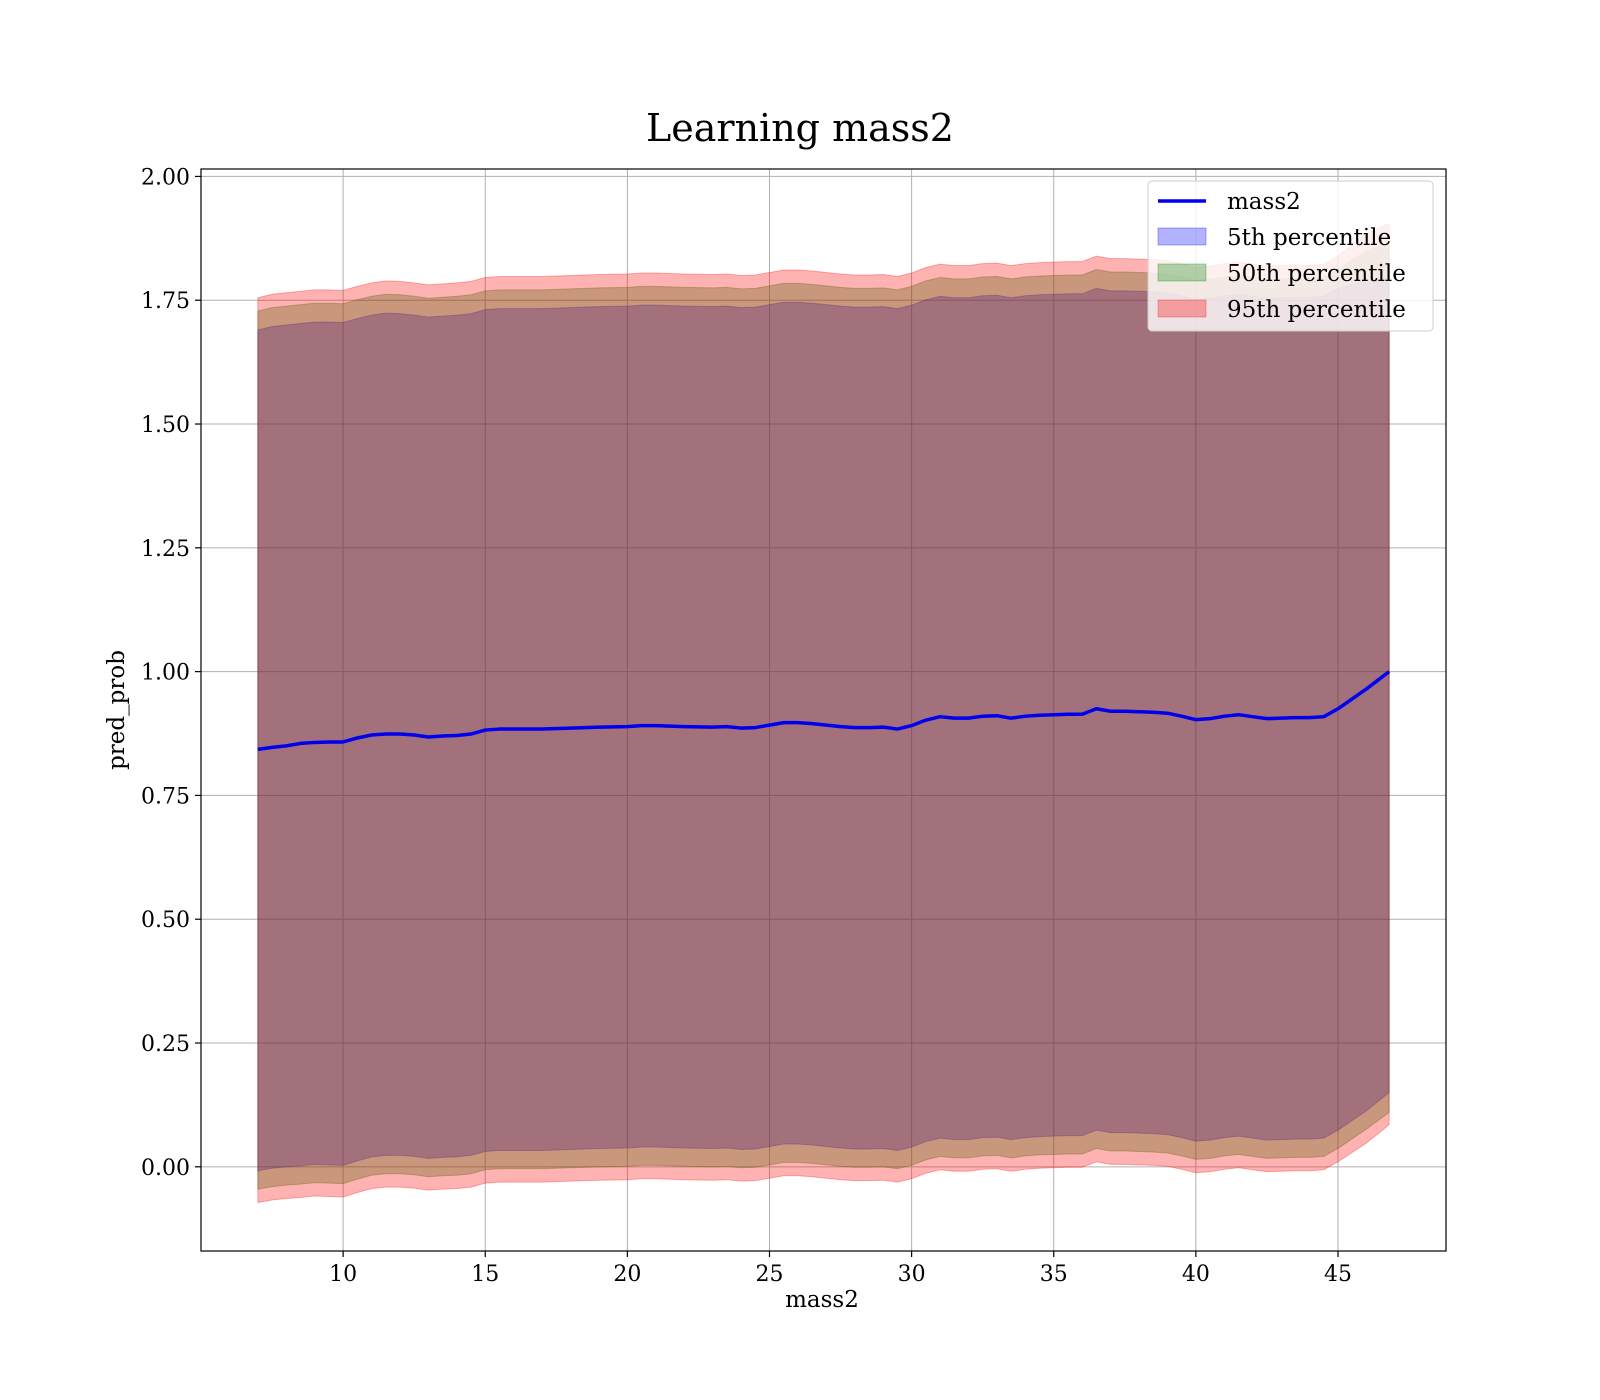  I want to click on y-axis-ticks: 0.00 0.25 0.50 0.75 1.00 1.25 1.50 1.75 2.00, so click(171, 673).